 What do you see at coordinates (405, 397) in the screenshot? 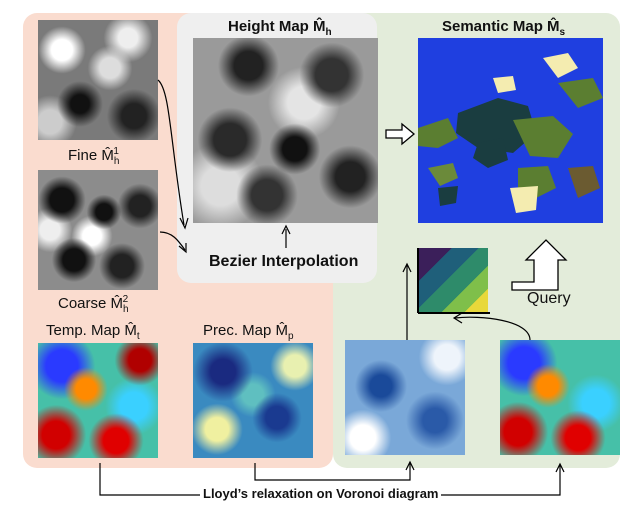
I see `voronoi-prec-image` at bounding box center [405, 397].